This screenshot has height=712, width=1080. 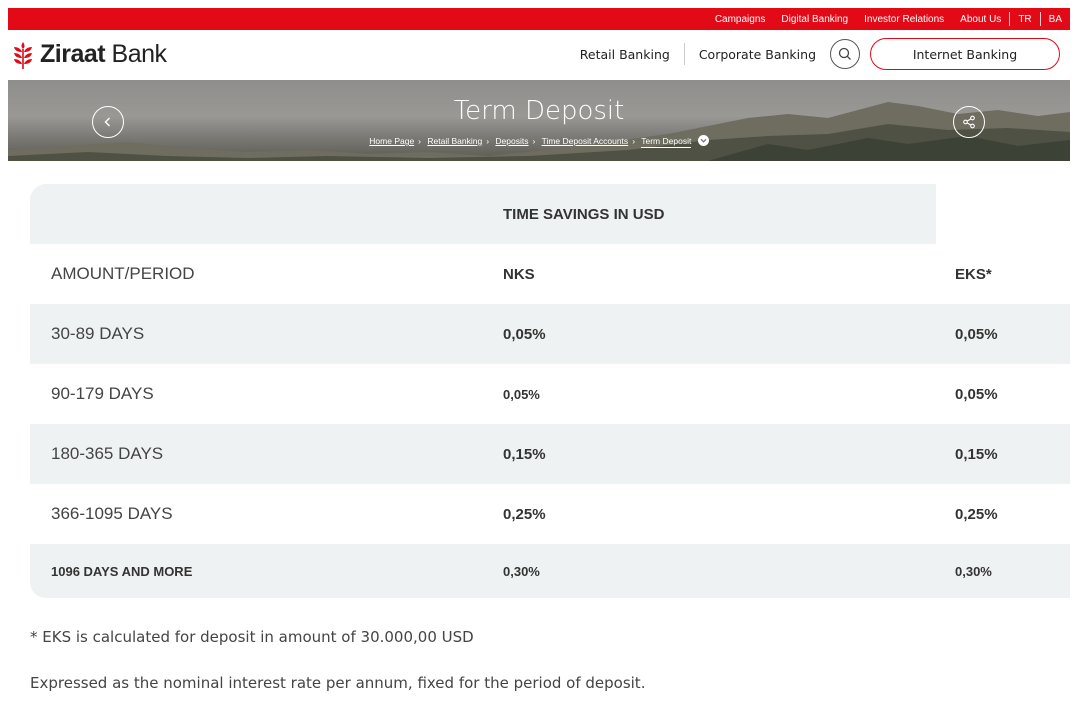 What do you see at coordinates (524, 454) in the screenshot?
I see `row-nks: 0,15%` at bounding box center [524, 454].